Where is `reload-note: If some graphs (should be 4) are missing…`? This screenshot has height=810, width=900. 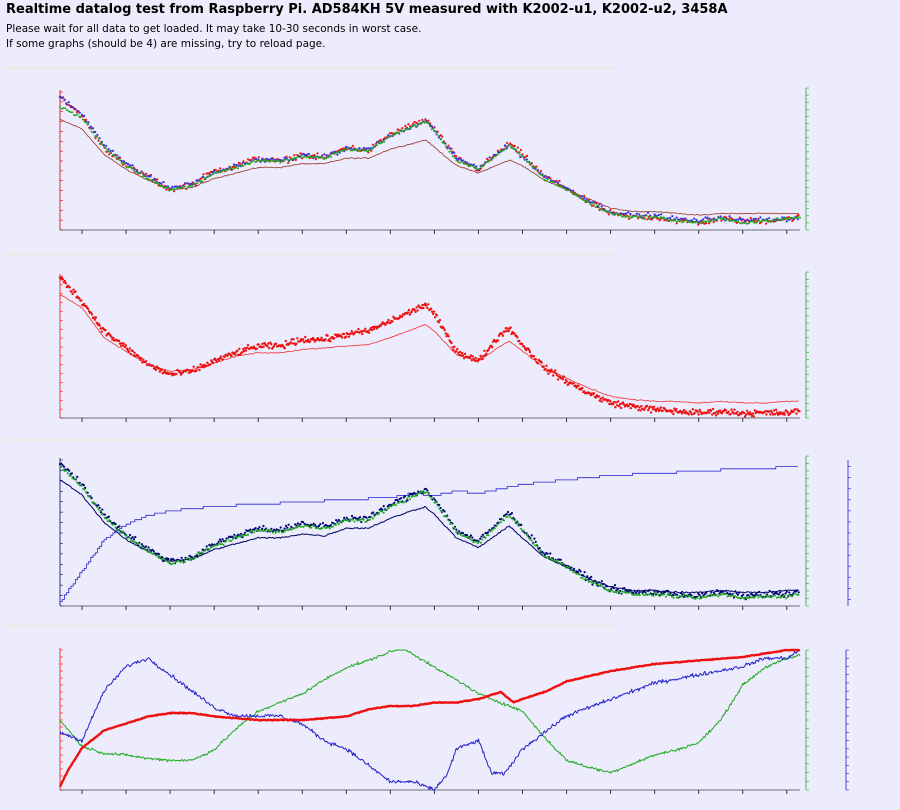 reload-note: If some graphs (should be 4) are missing… is located at coordinates (166, 44).